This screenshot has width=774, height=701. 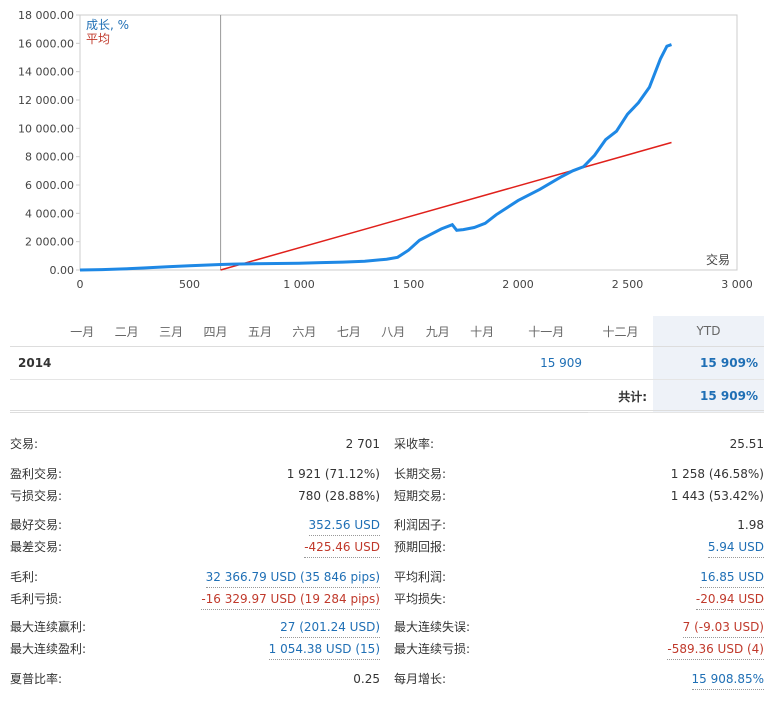 I want to click on x-tick-labels: 0 500 1 000 1 500 2 000 2 500 3 000, so click(x=415, y=284).